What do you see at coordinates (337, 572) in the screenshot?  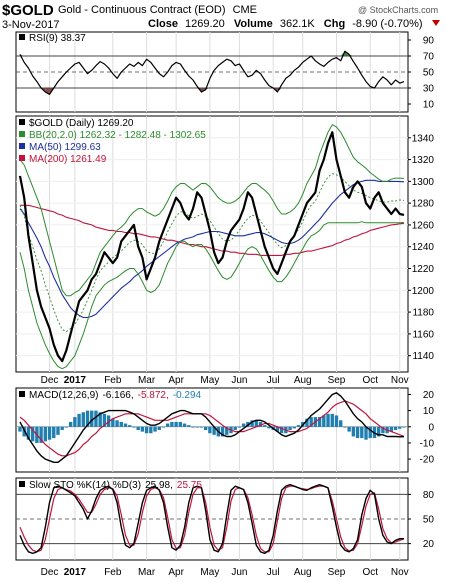 I see `sto-xlabel-9: Sep` at bounding box center [337, 572].